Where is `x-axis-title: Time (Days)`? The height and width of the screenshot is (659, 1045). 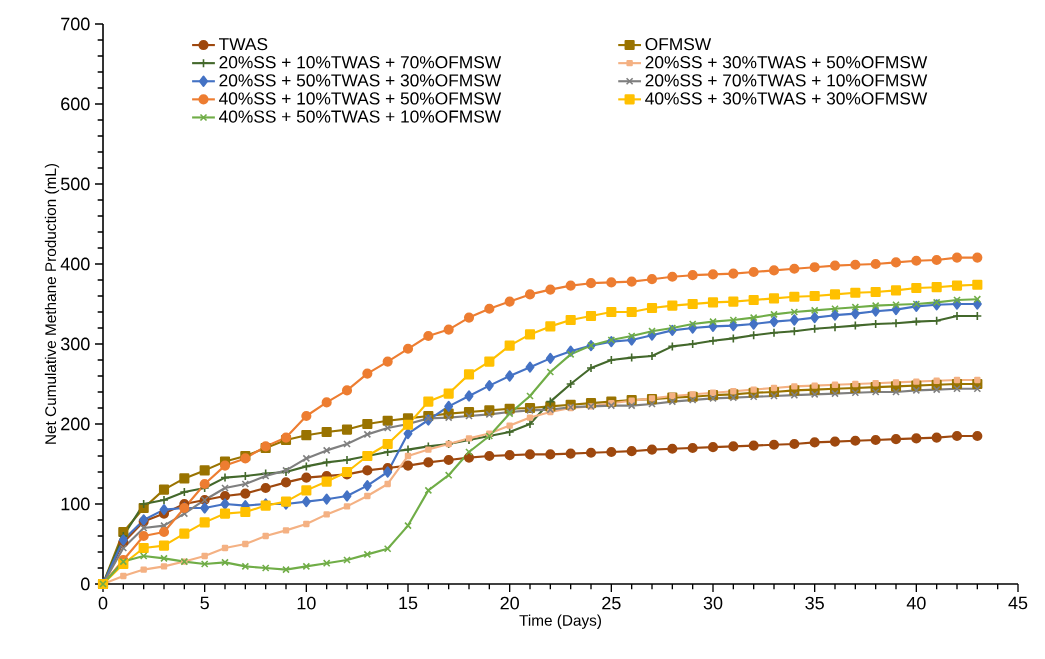
x-axis-title: Time (Days) is located at coordinates (560, 621).